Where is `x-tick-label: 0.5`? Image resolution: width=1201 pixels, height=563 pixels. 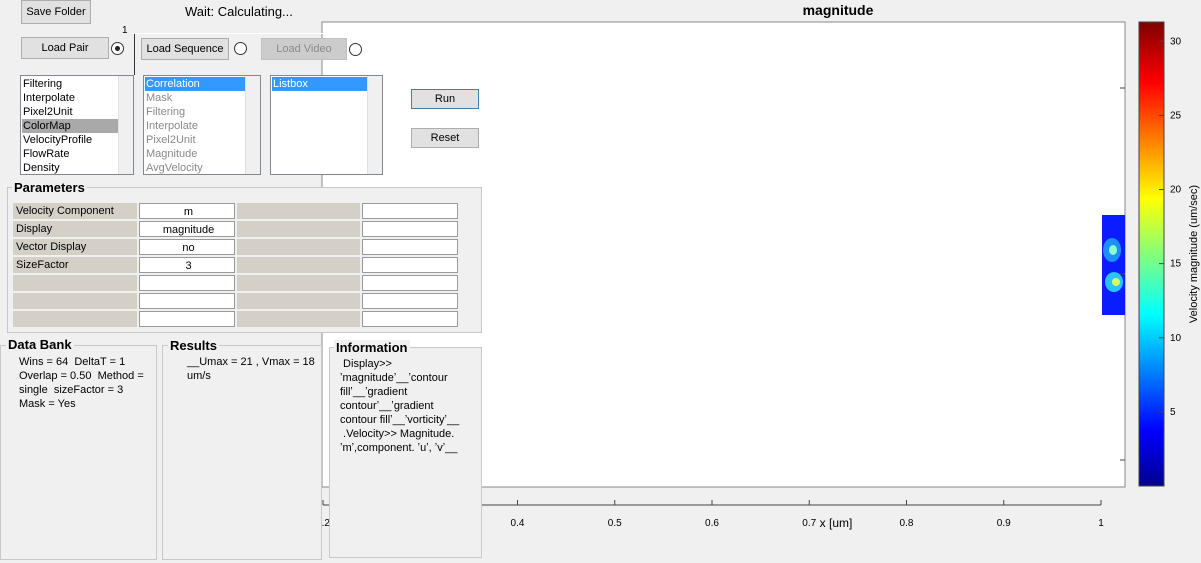 x-tick-label: 0.5 is located at coordinates (615, 523).